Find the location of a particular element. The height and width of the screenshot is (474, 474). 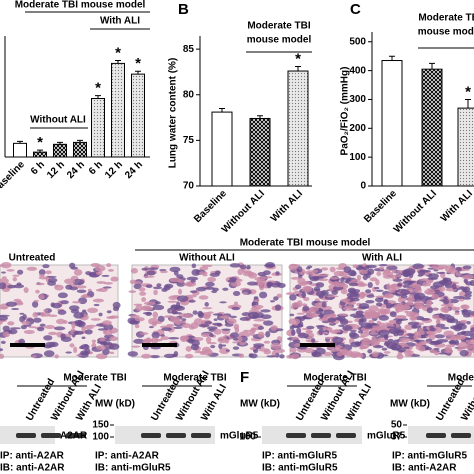

chart-title: Moderate TBI is located at coordinates (279, 26).